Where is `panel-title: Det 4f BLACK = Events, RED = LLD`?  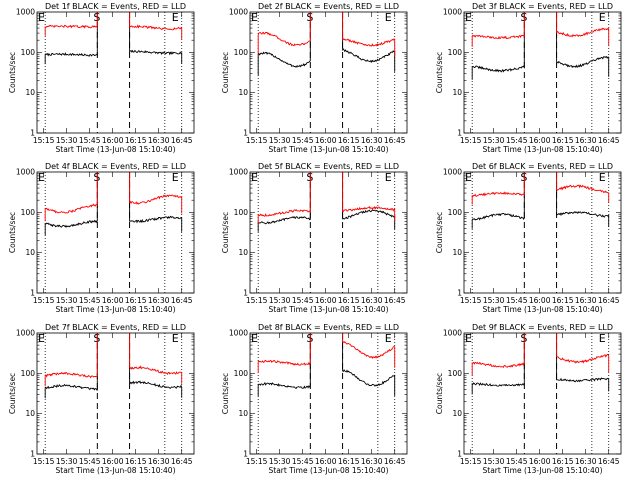 panel-title: Det 4f BLACK = Events, RED = LLD is located at coordinates (115, 166).